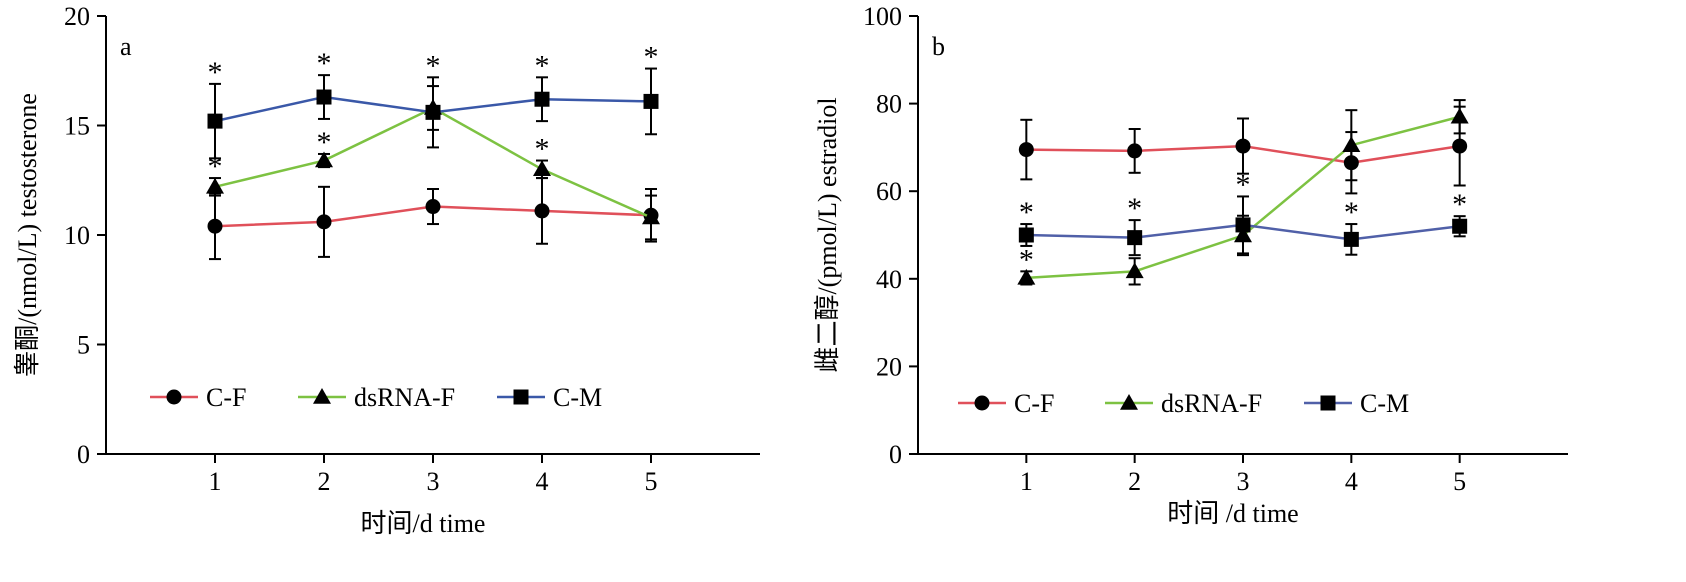 This screenshot has height=582, width=1686. What do you see at coordinates (77, 126) in the screenshot?
I see `y-tick-label: 15` at bounding box center [77, 126].